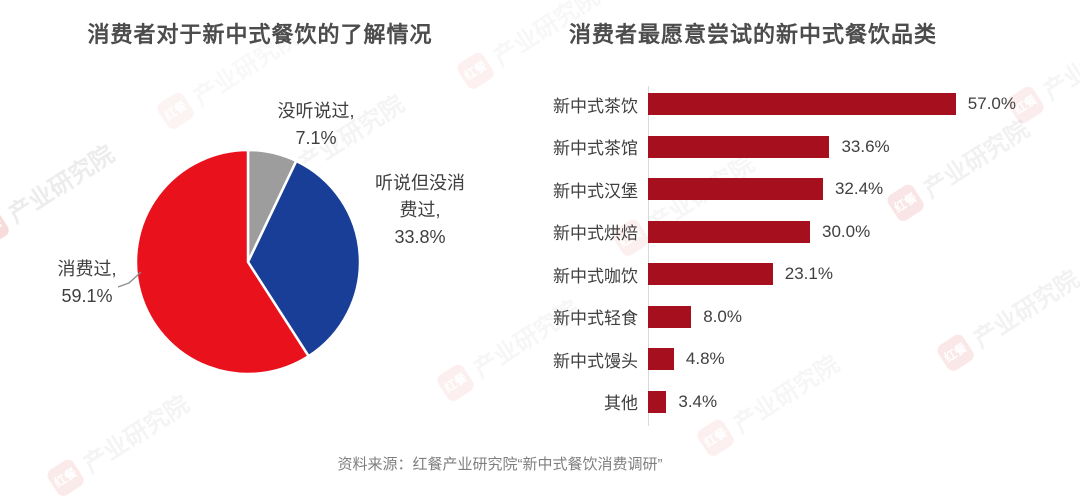  I want to click on pie-label-name: 听说但没消费过,, so click(420, 196).